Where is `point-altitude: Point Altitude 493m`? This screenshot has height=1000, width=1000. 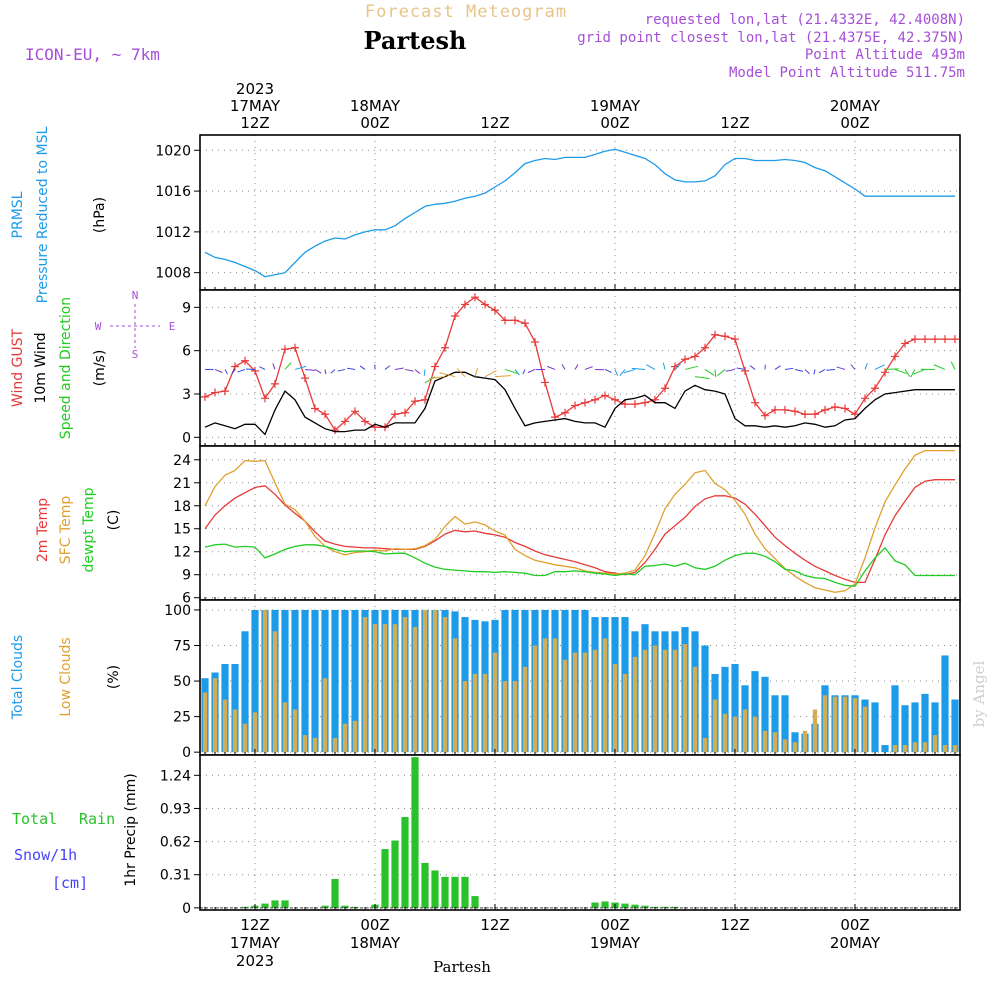
point-altitude: Point Altitude 493m is located at coordinates (885, 55).